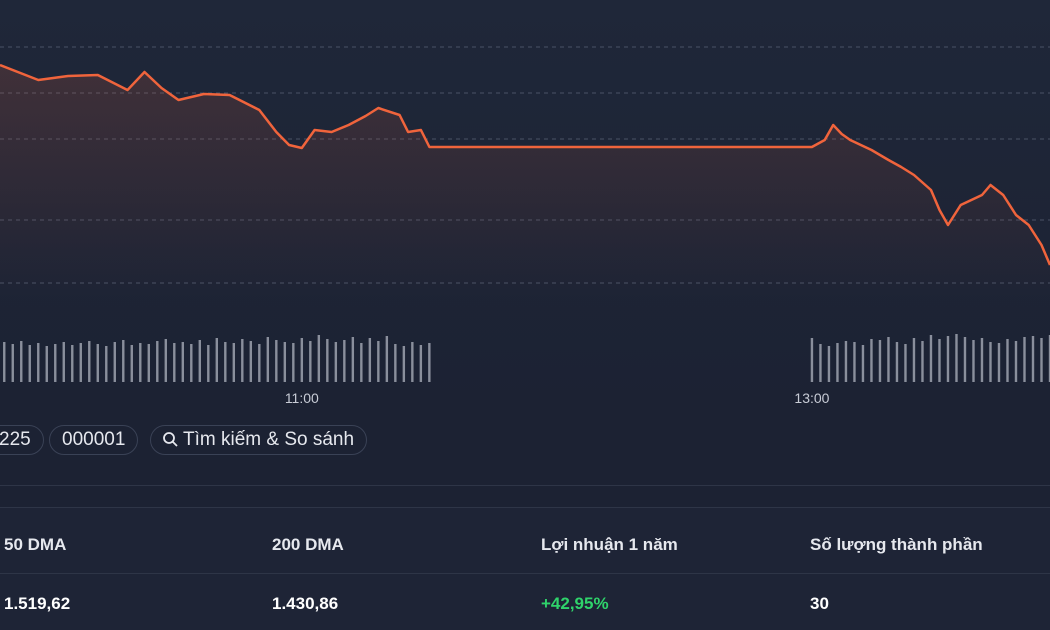  I want to click on search-icon, so click(170, 439).